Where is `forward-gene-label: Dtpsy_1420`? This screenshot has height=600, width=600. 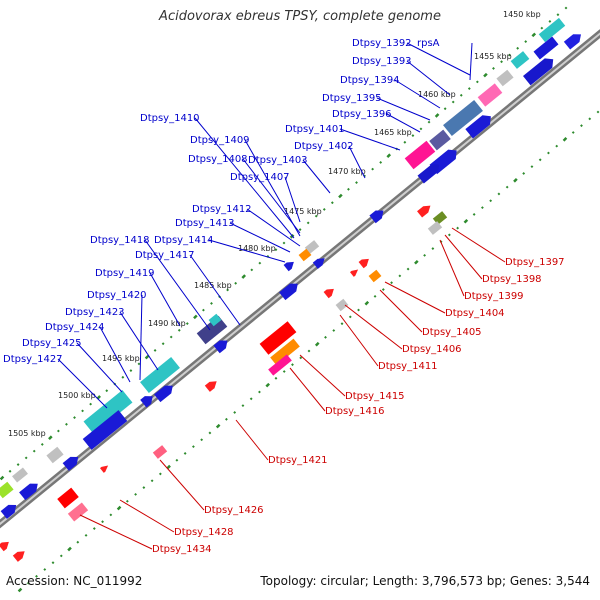
forward-gene-label: Dtpsy_1420 is located at coordinates (117, 295).